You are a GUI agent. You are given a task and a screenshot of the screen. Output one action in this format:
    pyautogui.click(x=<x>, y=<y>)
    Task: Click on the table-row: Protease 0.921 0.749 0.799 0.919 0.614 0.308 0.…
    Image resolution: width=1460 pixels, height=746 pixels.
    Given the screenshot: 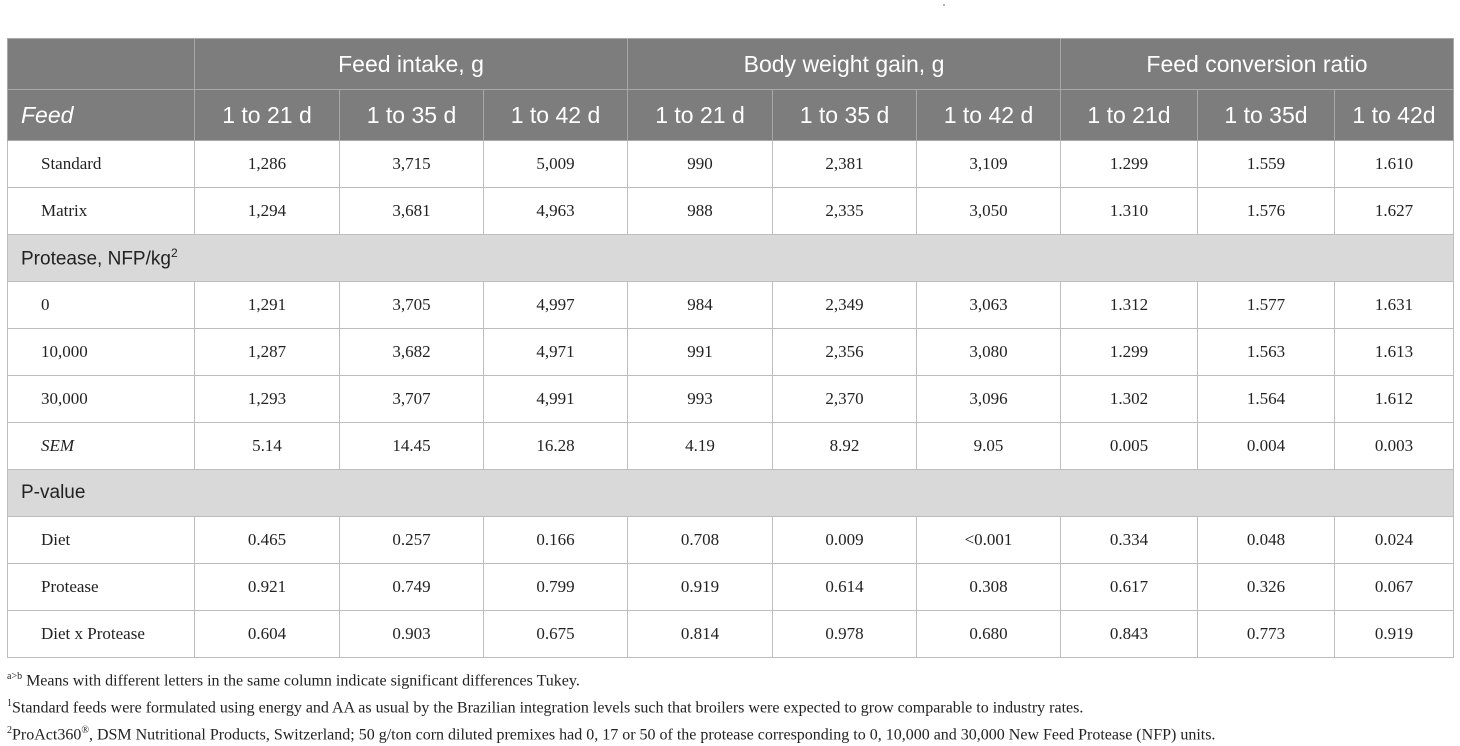 What is the action you would take?
    pyautogui.click(x=730, y=587)
    